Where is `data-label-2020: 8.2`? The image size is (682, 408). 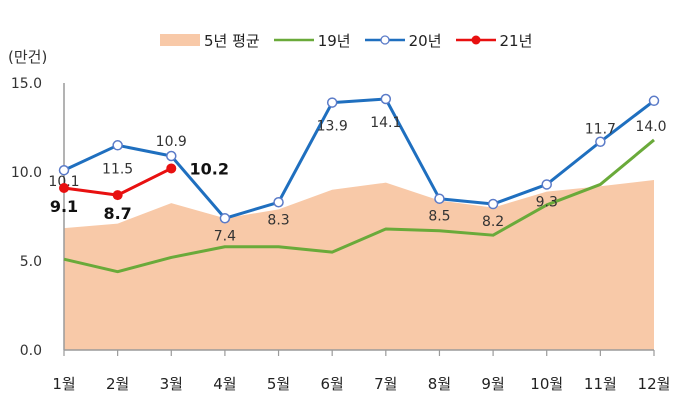 data-label-2020: 8.2 is located at coordinates (493, 222).